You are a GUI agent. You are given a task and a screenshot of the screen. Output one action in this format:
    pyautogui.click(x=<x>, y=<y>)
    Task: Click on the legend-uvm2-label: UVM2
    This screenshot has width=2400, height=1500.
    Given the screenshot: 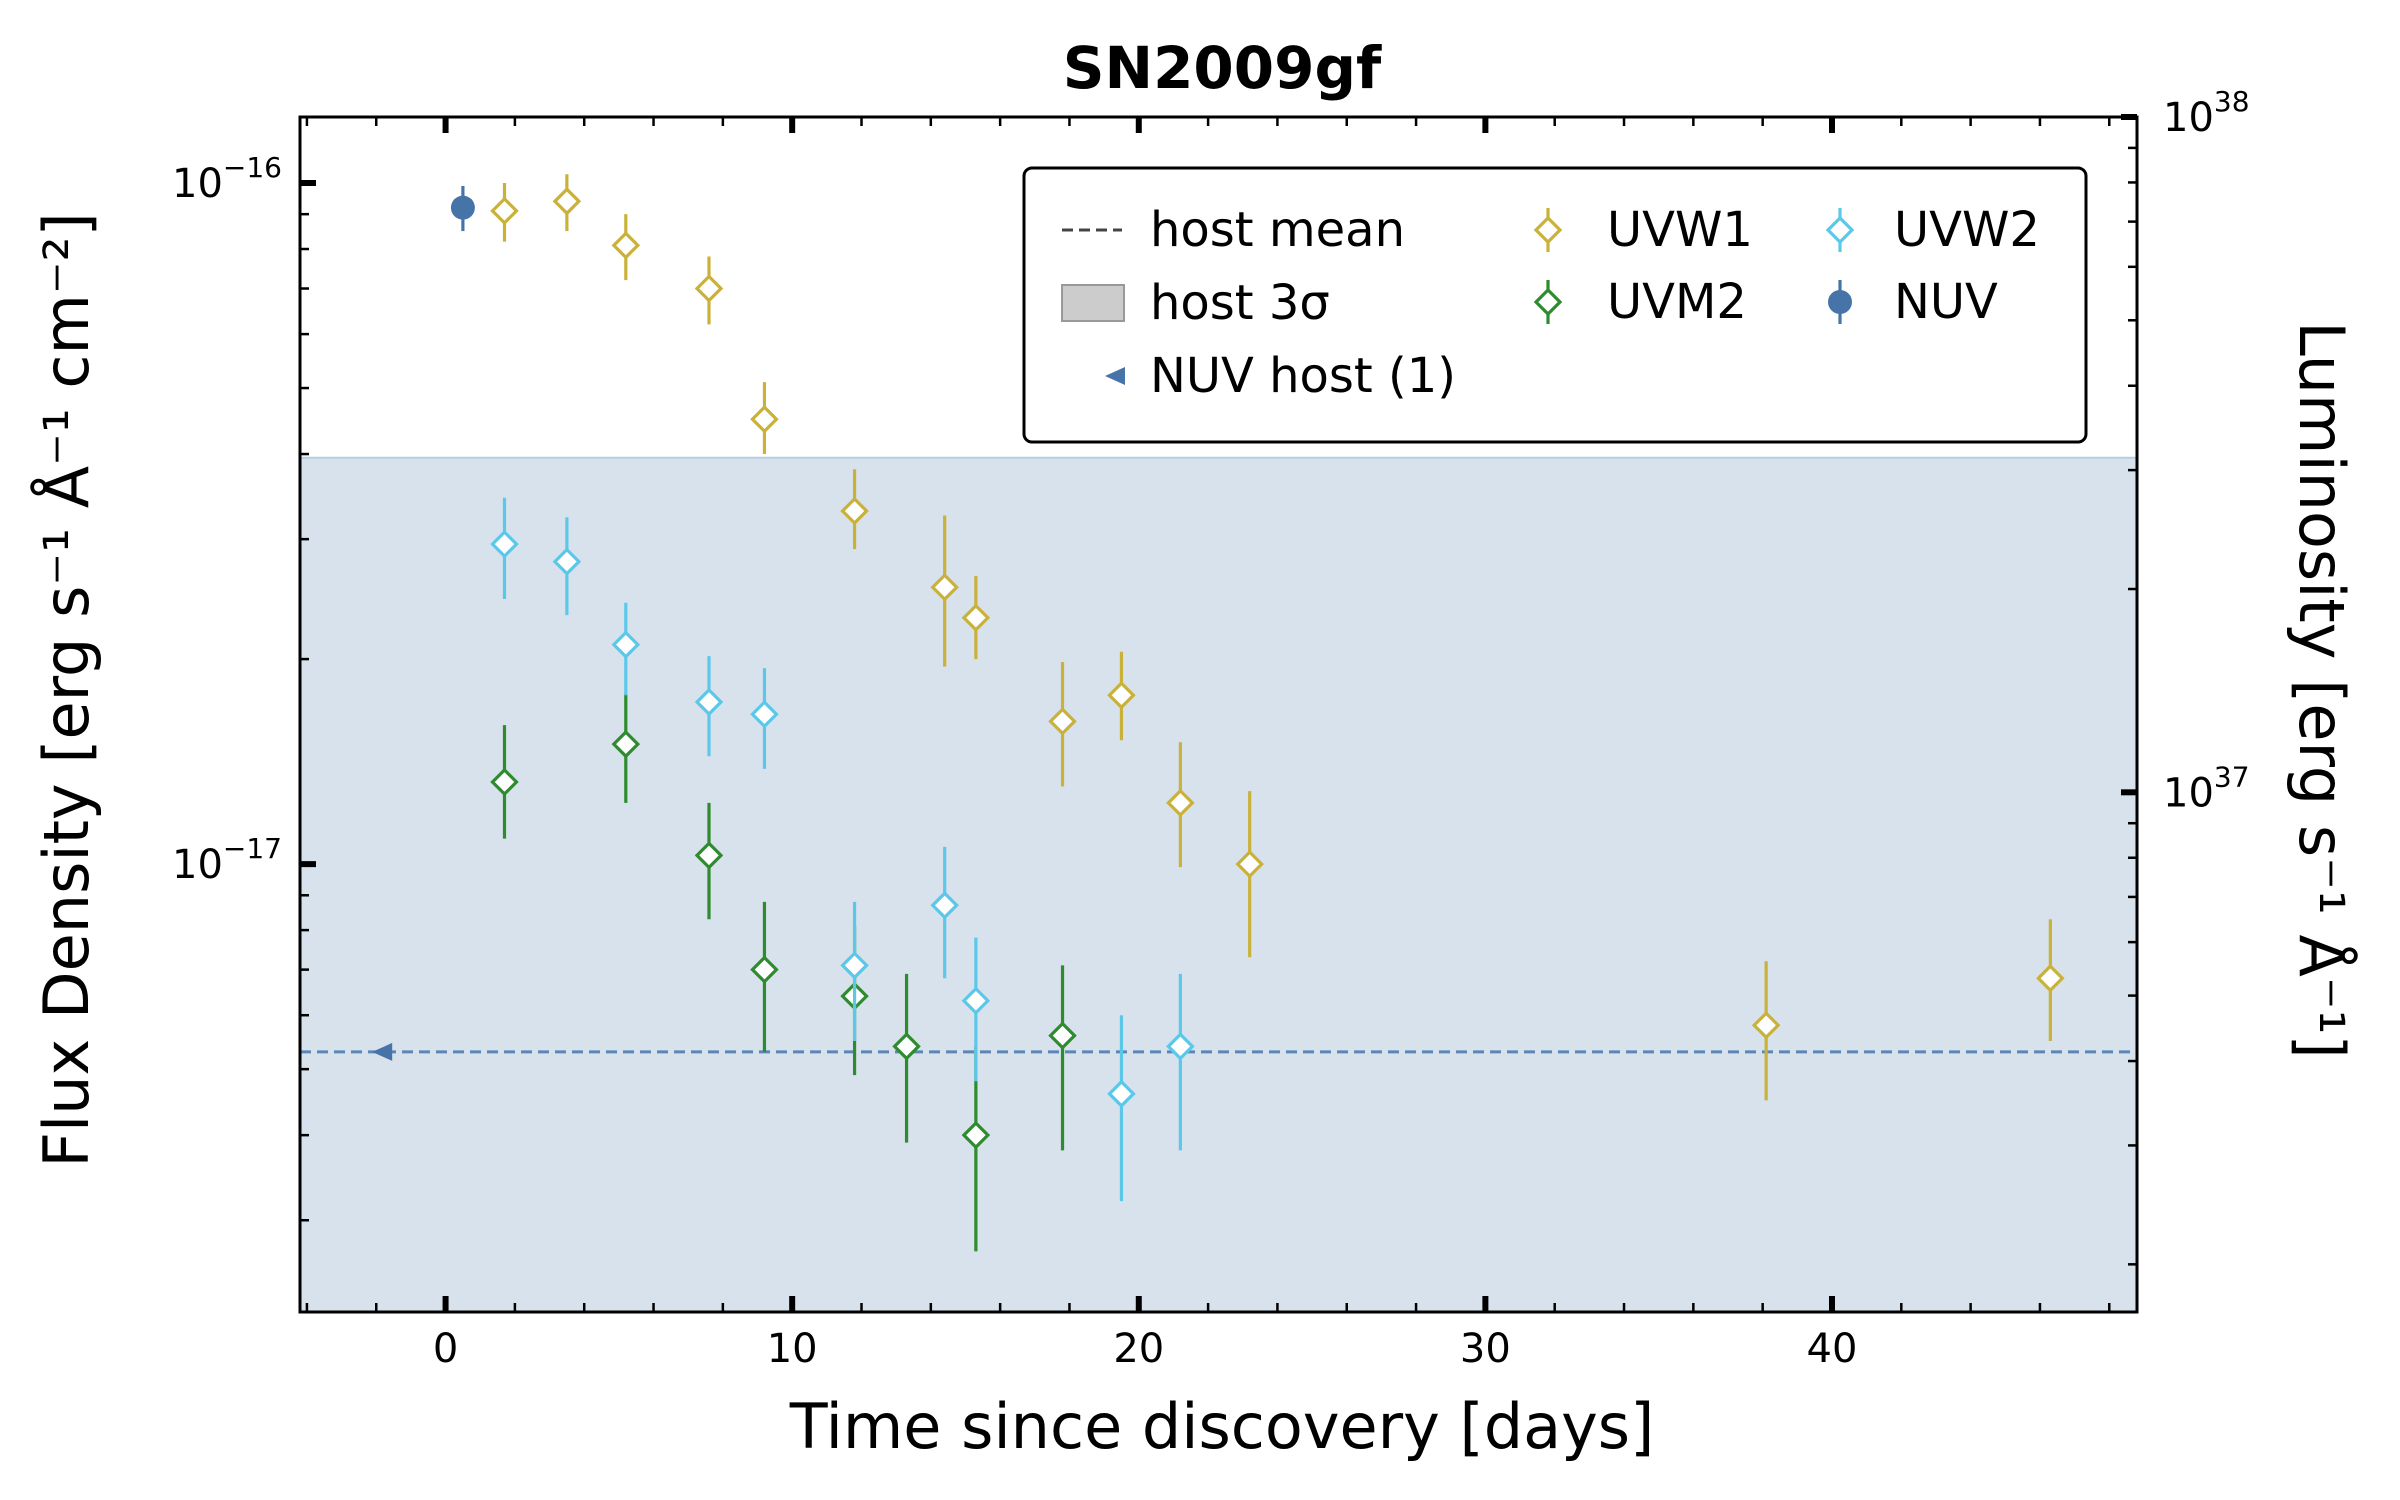 What is the action you would take?
    pyautogui.click(x=1677, y=302)
    